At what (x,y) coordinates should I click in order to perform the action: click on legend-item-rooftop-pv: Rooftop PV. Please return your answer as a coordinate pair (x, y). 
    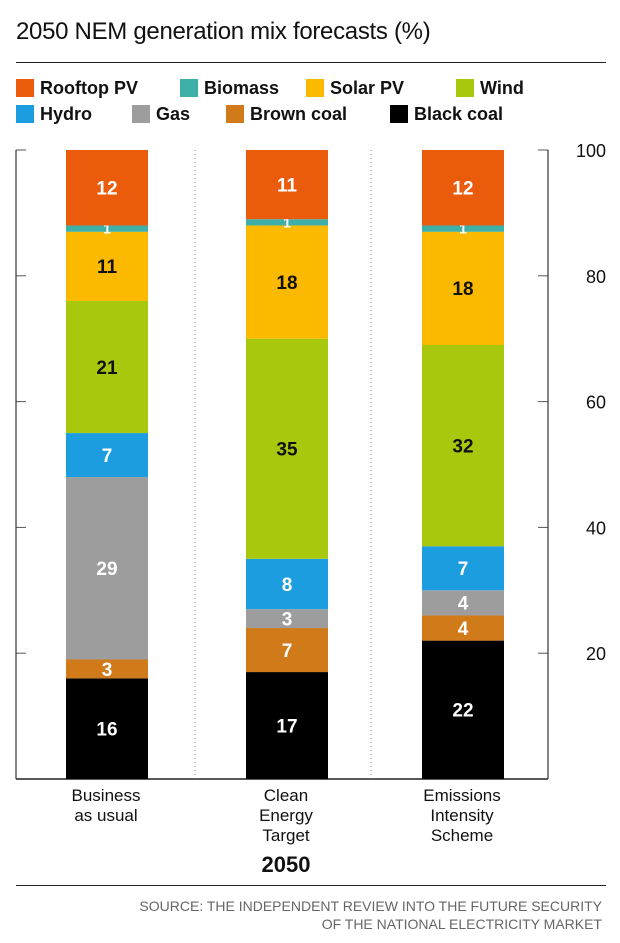
    Looking at the image, I should click on (77, 88).